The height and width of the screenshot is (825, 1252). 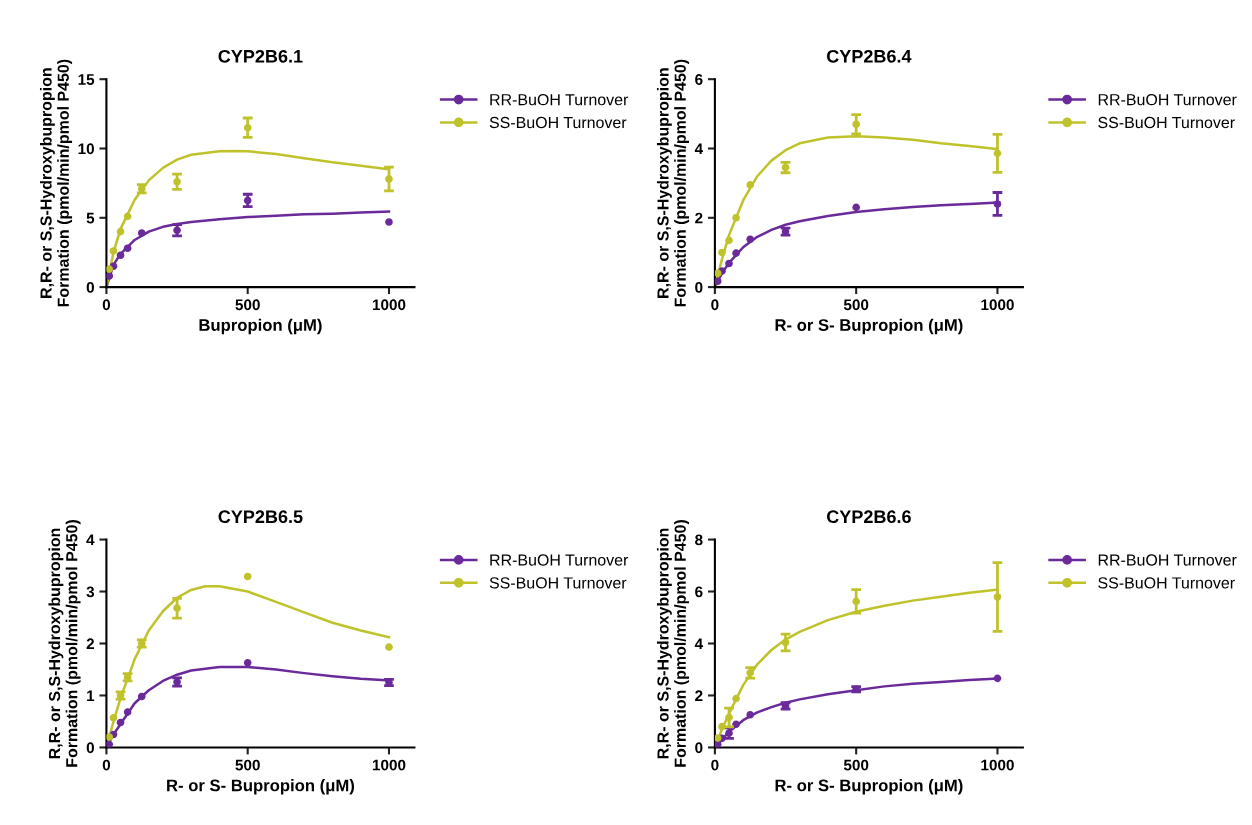 What do you see at coordinates (260, 326) in the screenshot?
I see `x-axis-title: Bupropion (μM)` at bounding box center [260, 326].